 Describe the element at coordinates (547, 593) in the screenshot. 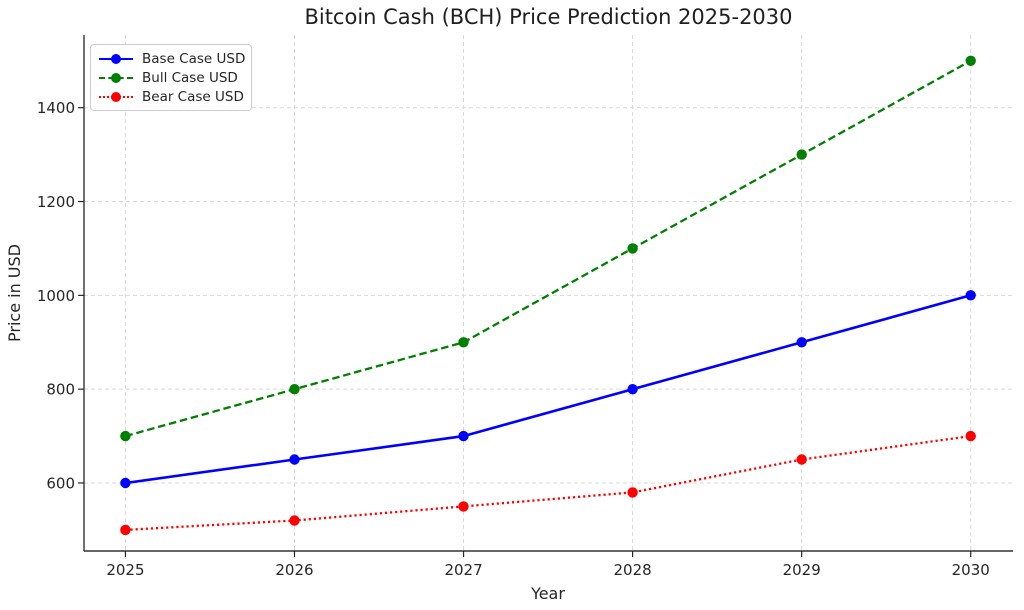

I see `x-axis-label: Year` at that location.